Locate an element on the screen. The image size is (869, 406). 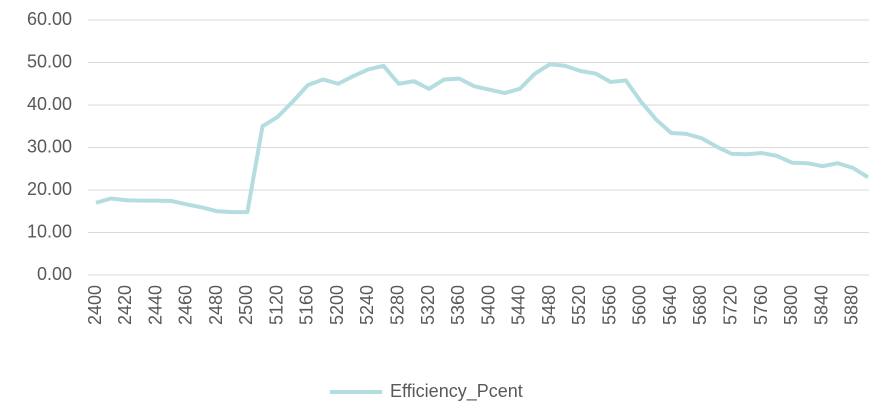
x-tick-label: 5440 is located at coordinates (519, 305).